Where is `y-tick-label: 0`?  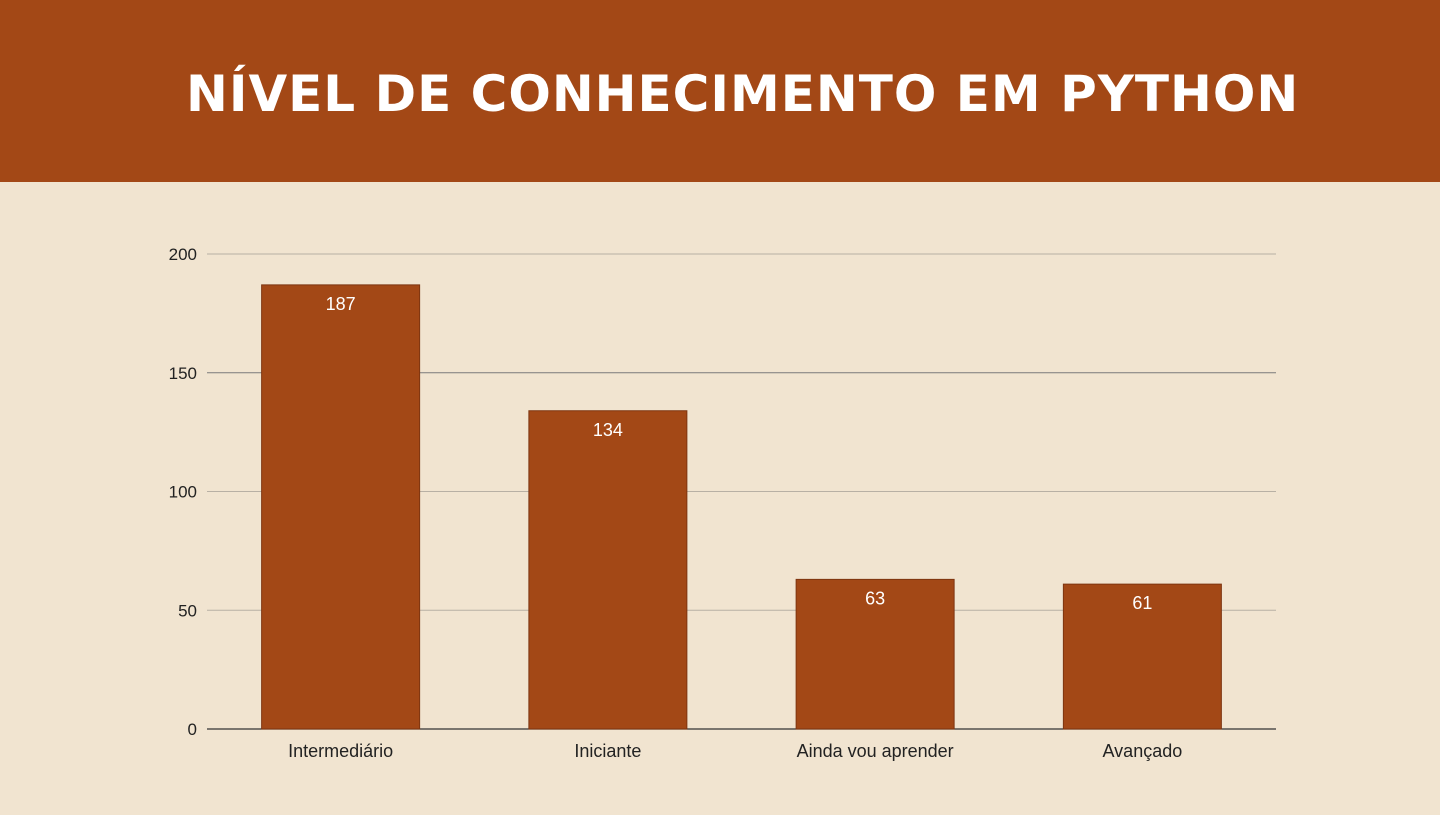 y-tick-label: 0 is located at coordinates (192, 729).